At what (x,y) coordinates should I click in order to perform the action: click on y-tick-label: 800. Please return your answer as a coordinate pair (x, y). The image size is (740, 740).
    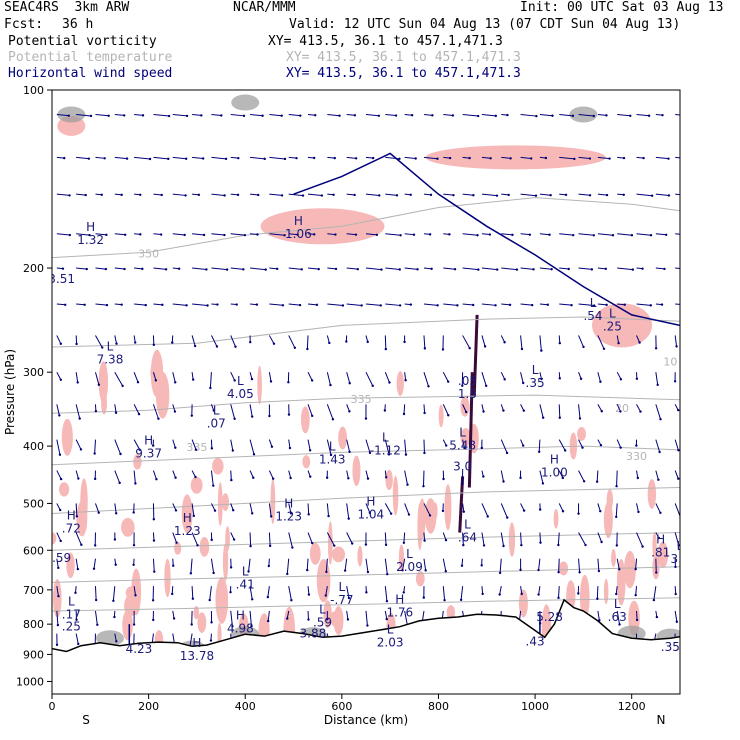
    Looking at the image, I should click on (33, 624).